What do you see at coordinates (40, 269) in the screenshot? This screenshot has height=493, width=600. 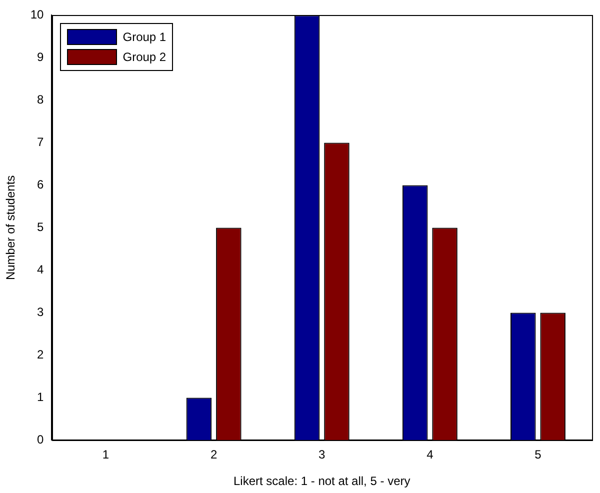 I see `y-tick-label: 4` at bounding box center [40, 269].